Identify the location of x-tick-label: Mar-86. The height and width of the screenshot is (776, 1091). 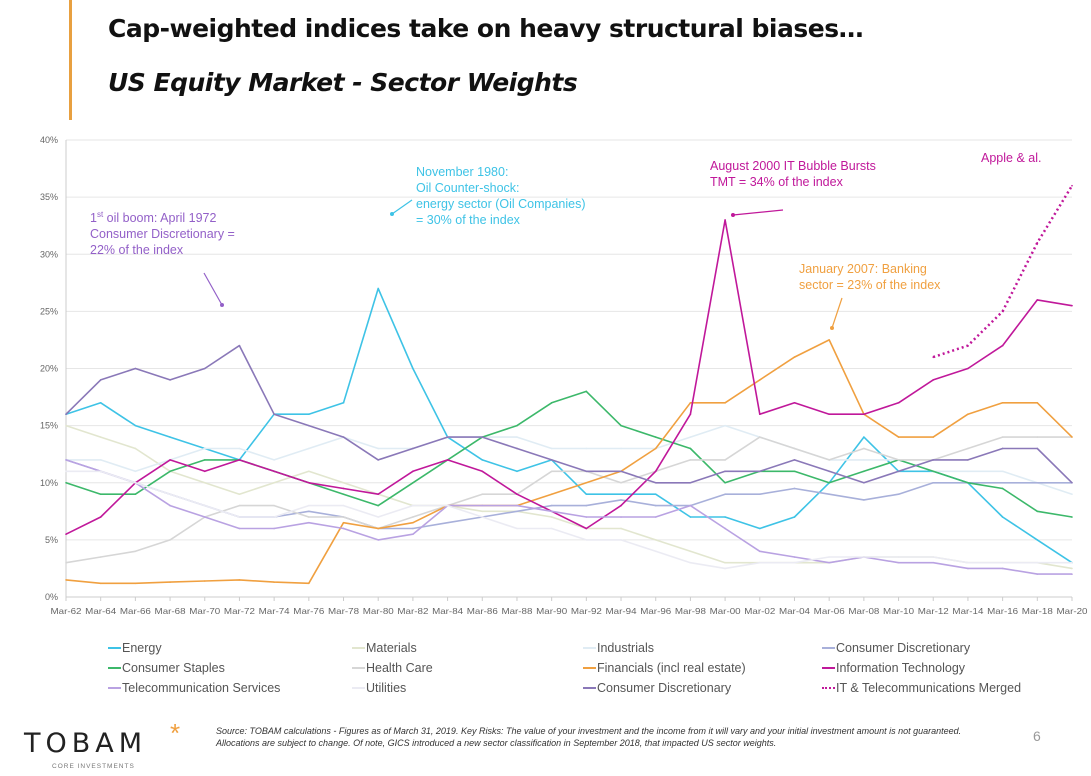
(483, 611).